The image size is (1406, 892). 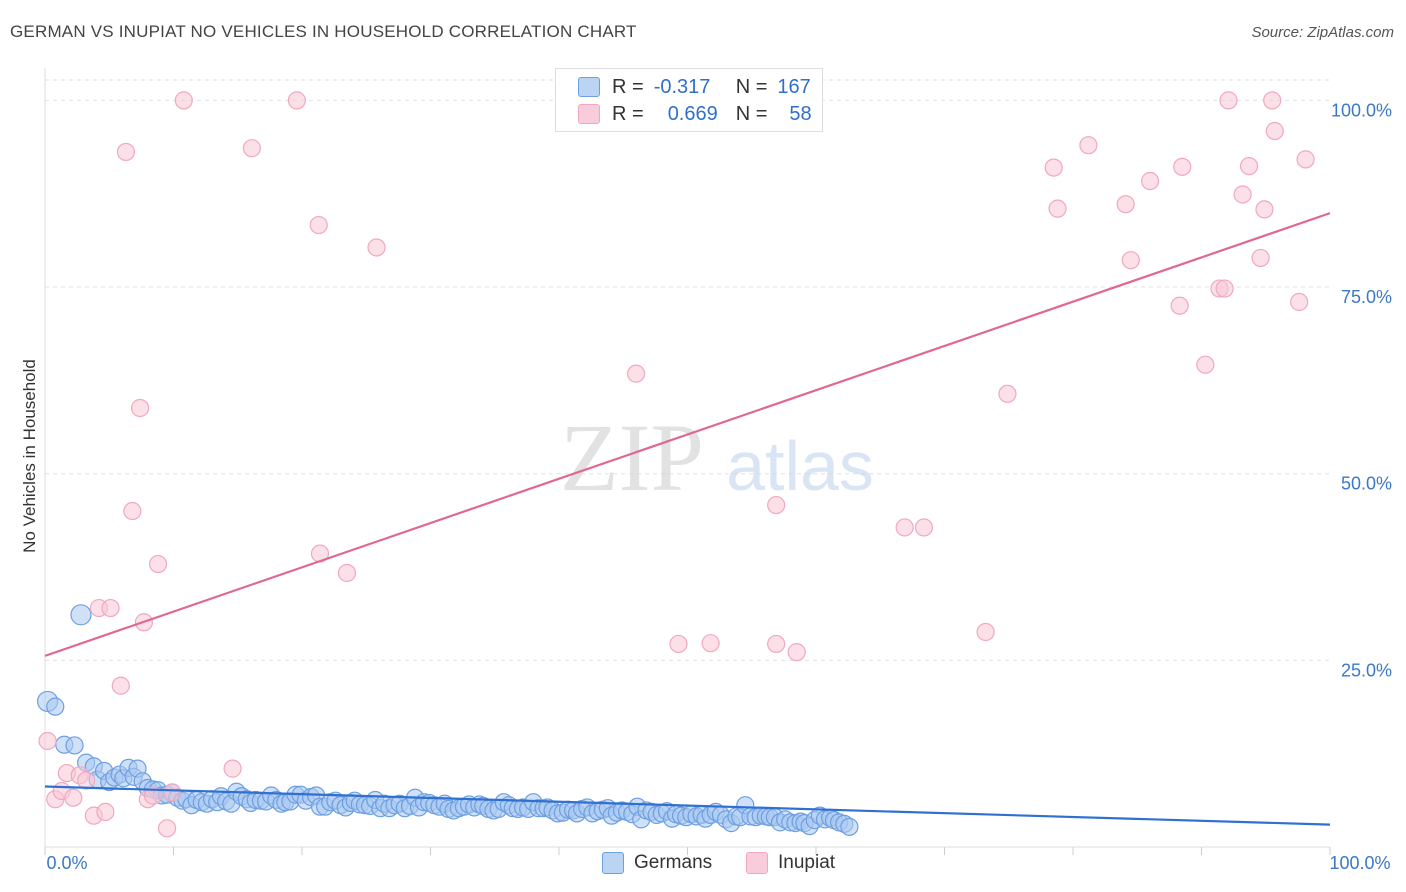 I want to click on stats-legend: R = -0.317 N = 167 R = 0.669 N = 58, so click(x=689, y=100).